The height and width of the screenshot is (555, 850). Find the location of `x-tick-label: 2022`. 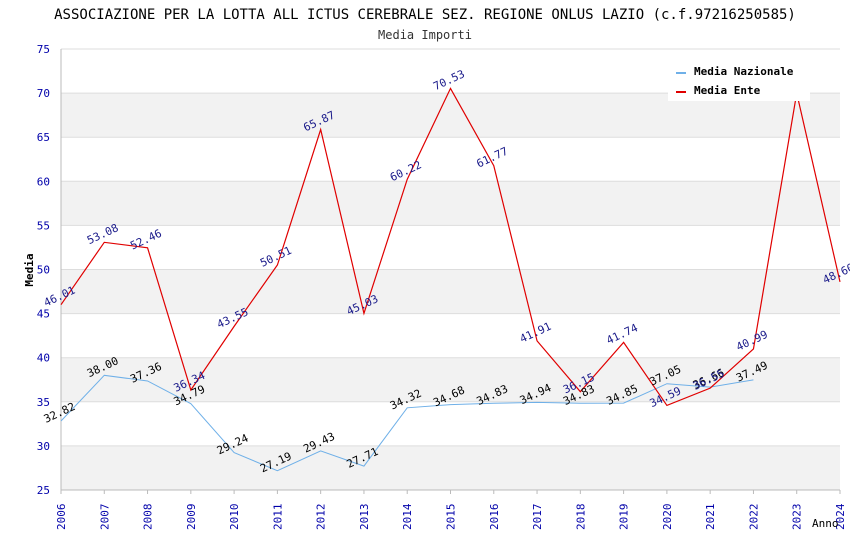

x-tick-label: 2022 is located at coordinates (753, 517).